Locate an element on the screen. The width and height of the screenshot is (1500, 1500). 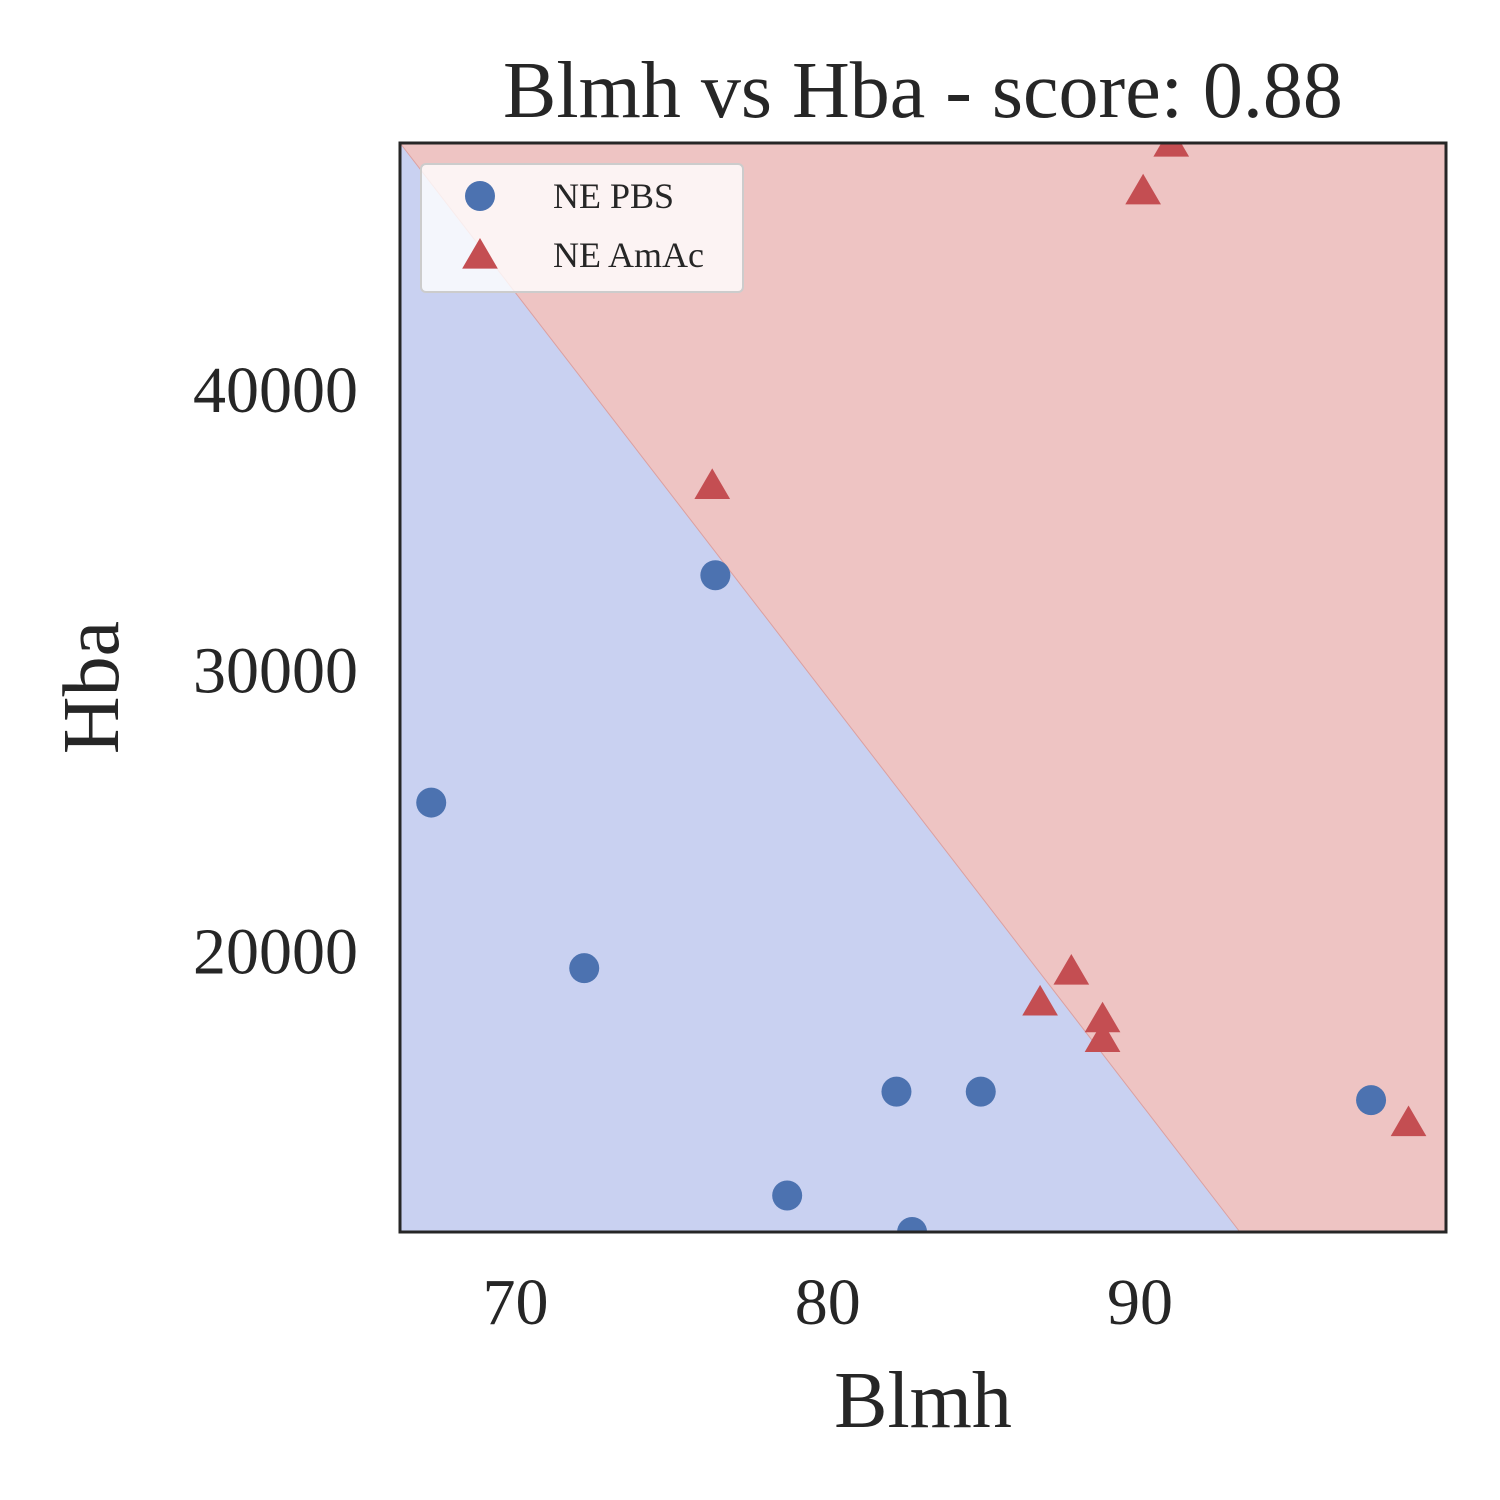
y-tick-label: 30000 is located at coordinates (275, 671).